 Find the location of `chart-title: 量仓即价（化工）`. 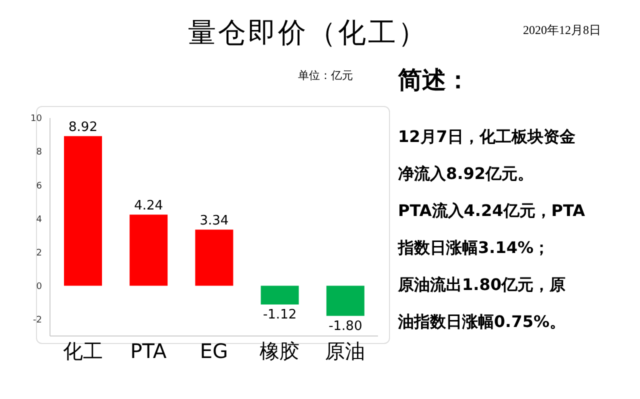

chart-title: 量仓即价（化工） is located at coordinates (308, 33).